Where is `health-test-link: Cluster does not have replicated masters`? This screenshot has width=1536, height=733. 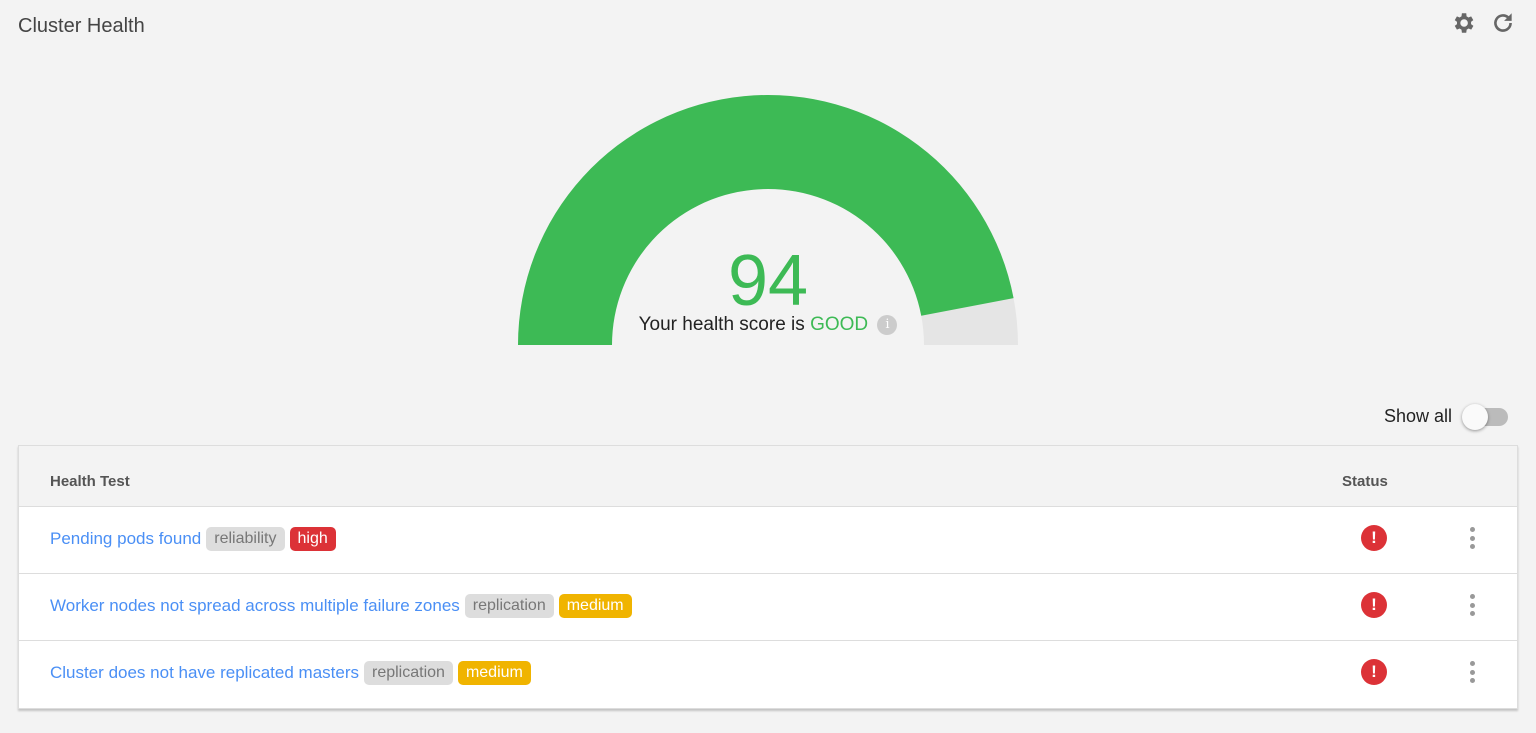
health-test-link: Cluster does not have replicated masters is located at coordinates (204, 672).